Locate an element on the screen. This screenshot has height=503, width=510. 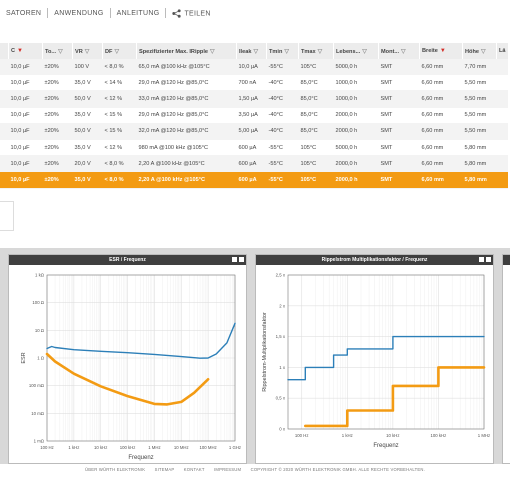
table-cell is located at coordinates (502, 115).